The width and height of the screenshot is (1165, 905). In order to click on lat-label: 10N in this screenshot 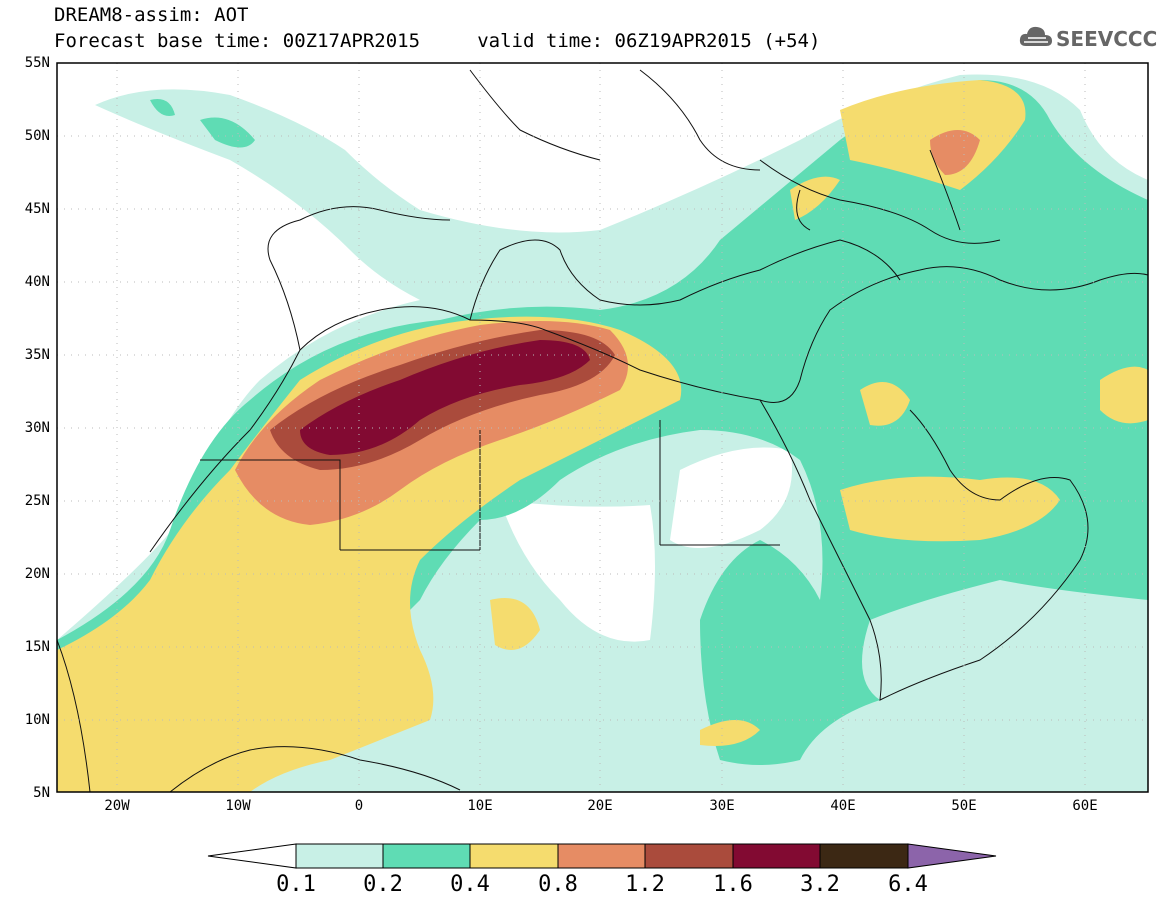, I will do `click(37, 720)`.